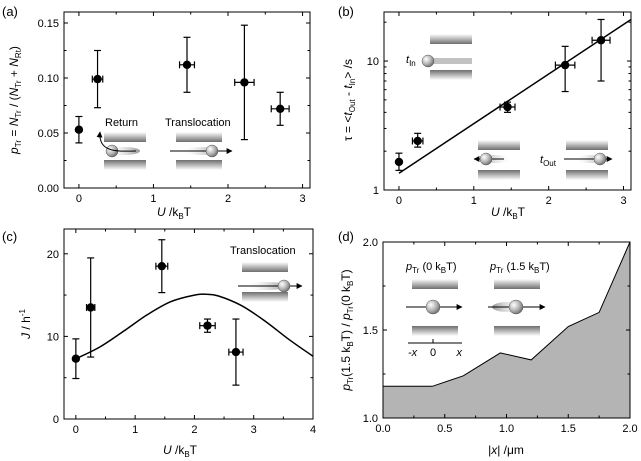 This screenshot has width=641, height=461. Describe the element at coordinates (450, 61) in the screenshot. I see `channel-inner-gradient` at that location.